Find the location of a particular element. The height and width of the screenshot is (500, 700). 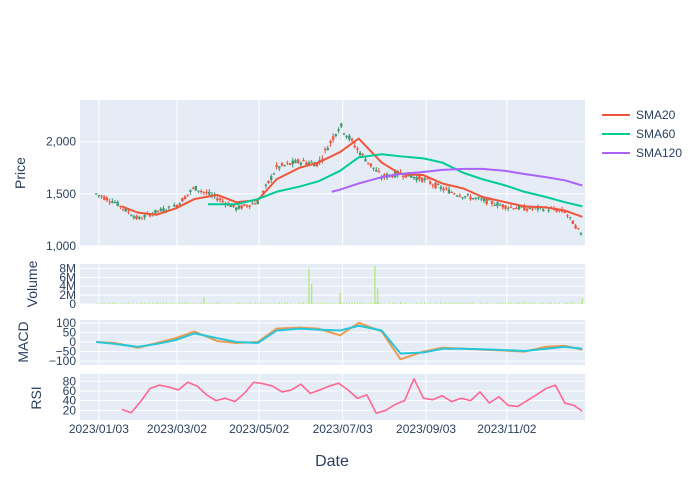

legend-item-sma120: SMA120 is located at coordinates (642, 153).